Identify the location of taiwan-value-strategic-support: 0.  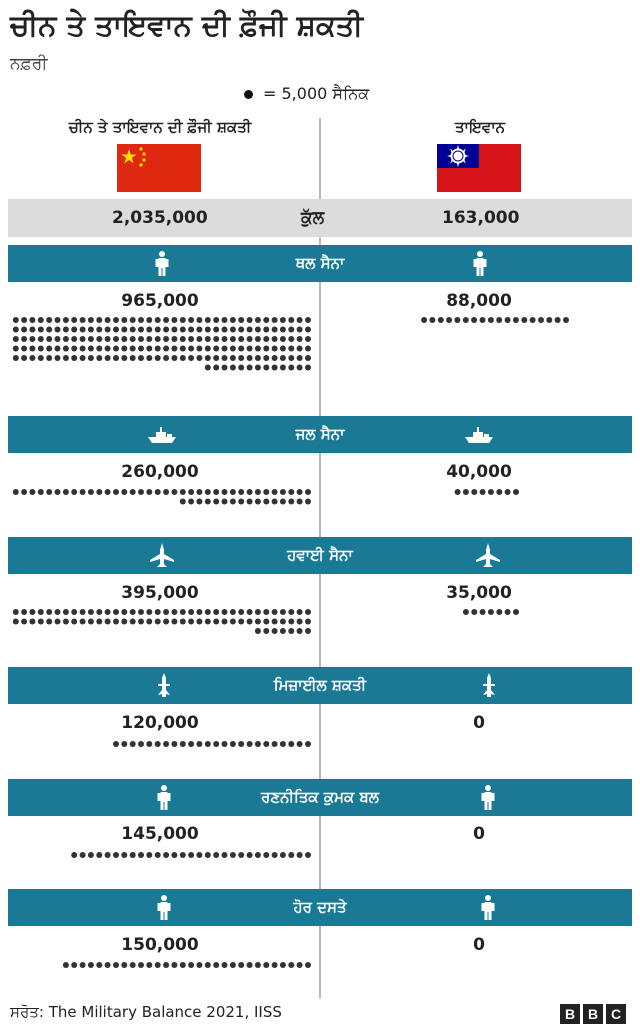
(479, 834).